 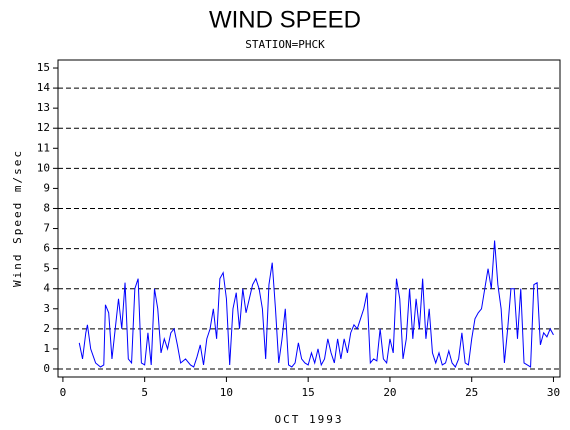 I want to click on y-tick-label: 7, so click(x=46, y=228).